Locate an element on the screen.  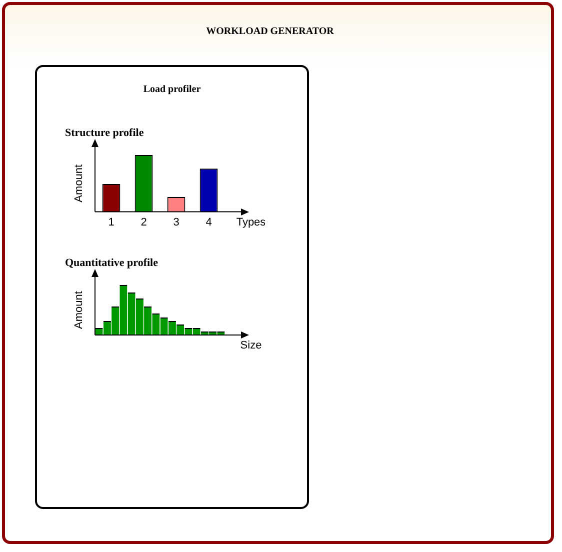
text: WORKLOAD GENERATOR is located at coordinates (270, 31).